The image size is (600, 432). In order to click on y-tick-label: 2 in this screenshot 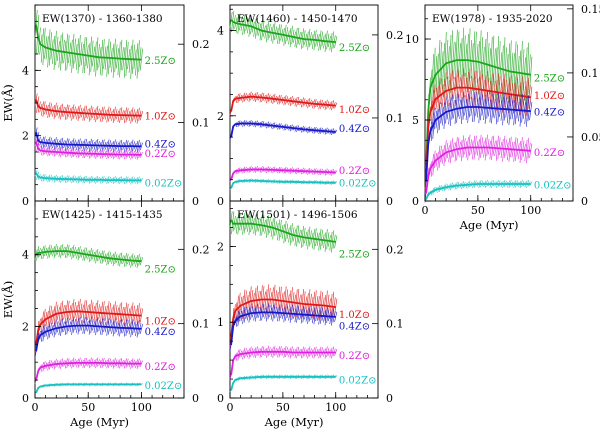, I will do `click(220, 246)`.